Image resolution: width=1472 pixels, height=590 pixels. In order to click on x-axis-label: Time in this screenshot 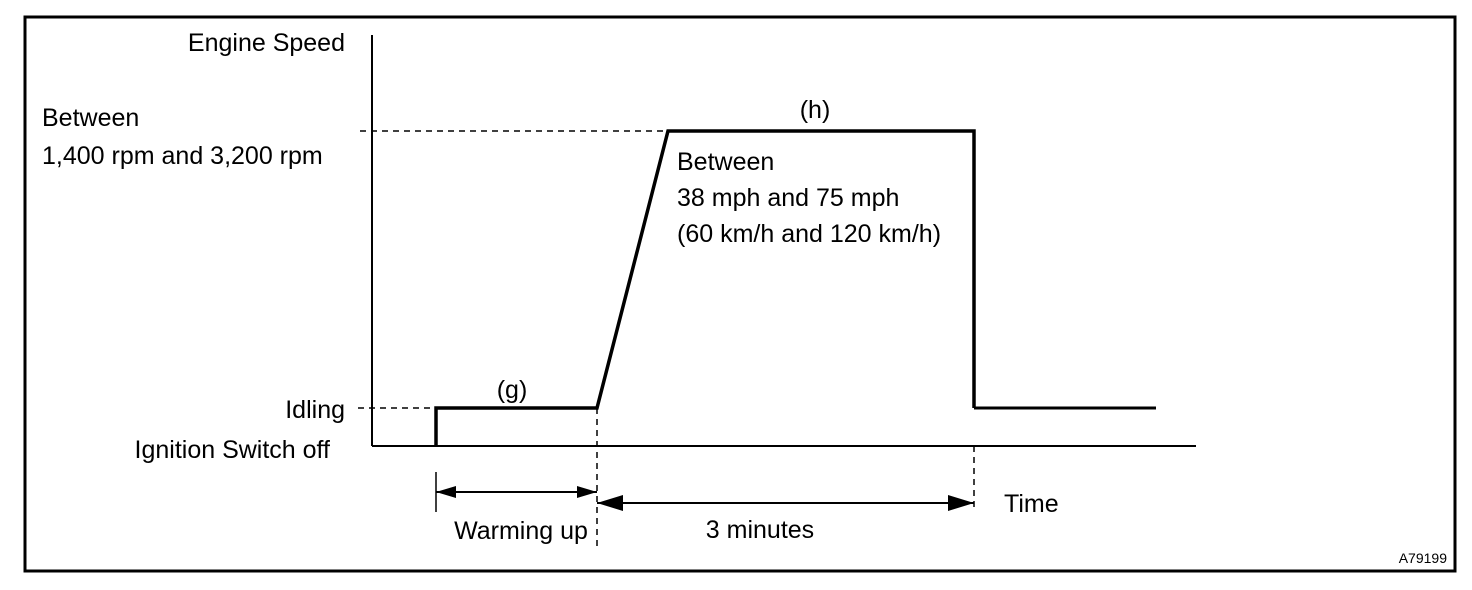, I will do `click(1031, 504)`.